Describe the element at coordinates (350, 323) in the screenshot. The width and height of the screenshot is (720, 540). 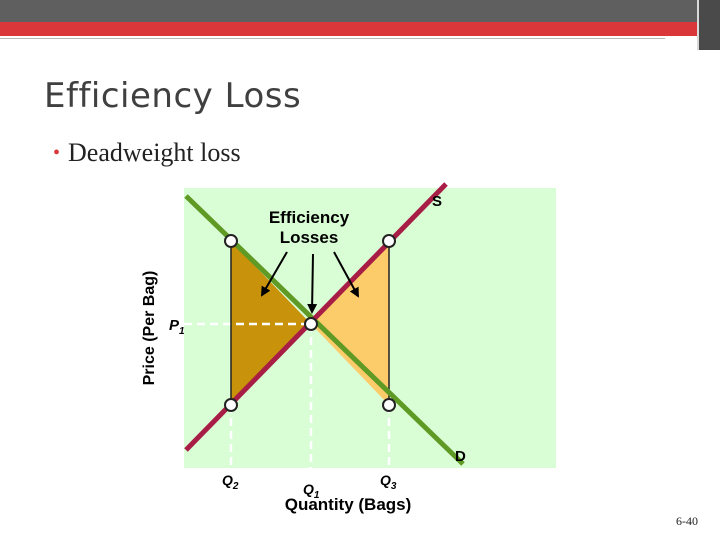
I see `efficiency-loss-right-triangle` at that location.